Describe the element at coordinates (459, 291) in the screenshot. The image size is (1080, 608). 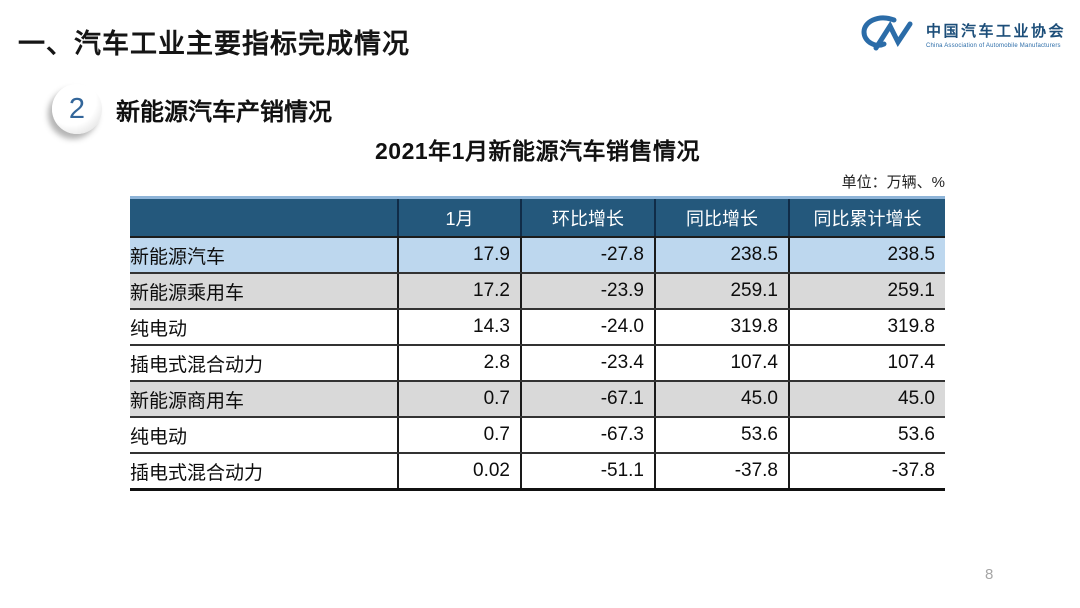
I see `cell-january: 17.2` at that location.